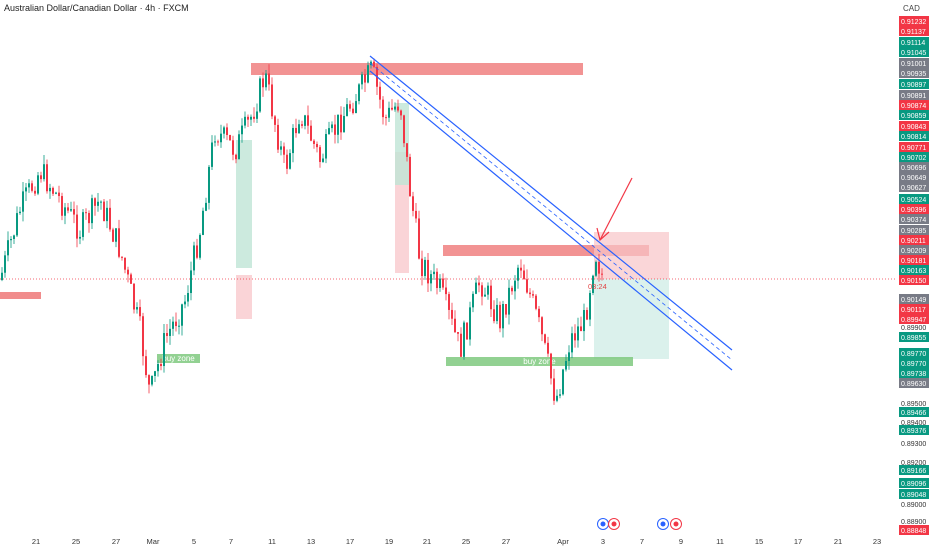 The image size is (932, 550). Describe the element at coordinates (914, 84) in the screenshot. I see `price-label: 0.90897` at that location.